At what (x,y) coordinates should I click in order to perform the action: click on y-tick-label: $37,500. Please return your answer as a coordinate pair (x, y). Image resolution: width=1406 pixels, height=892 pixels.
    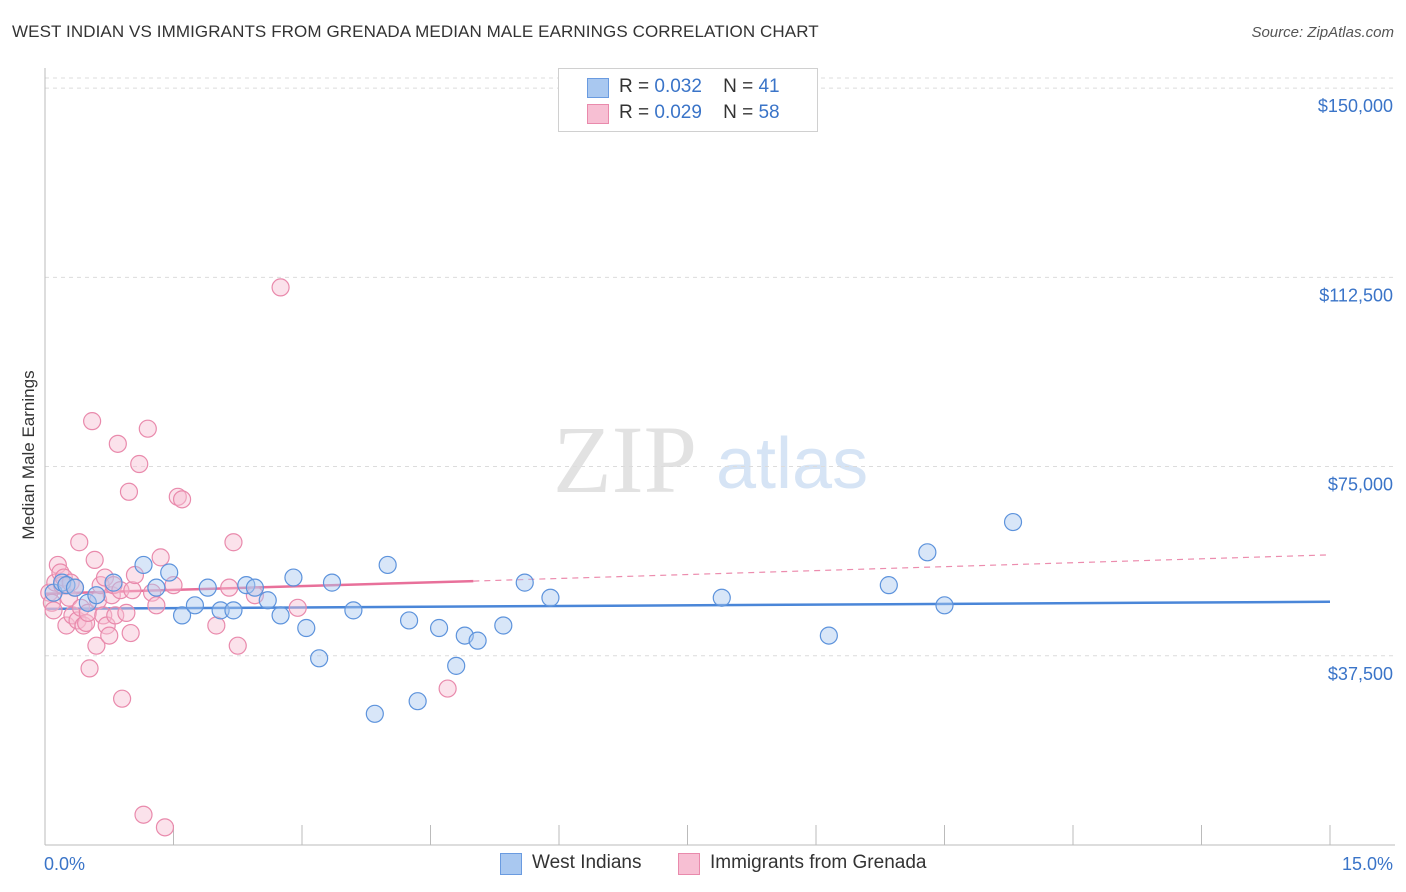
    Looking at the image, I should click on (1360, 674).